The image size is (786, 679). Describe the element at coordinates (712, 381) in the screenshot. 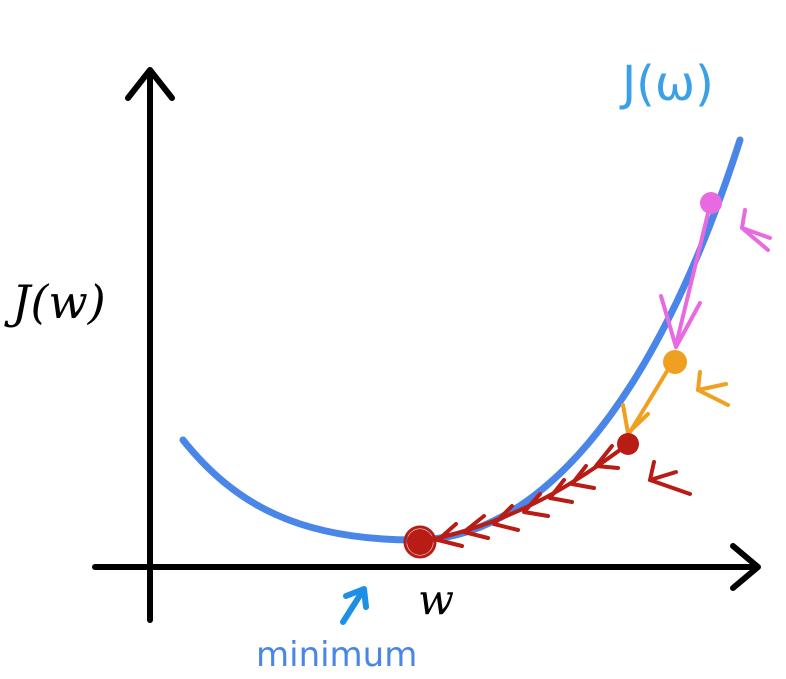

I see `pointer-arrow-orange-icon` at that location.